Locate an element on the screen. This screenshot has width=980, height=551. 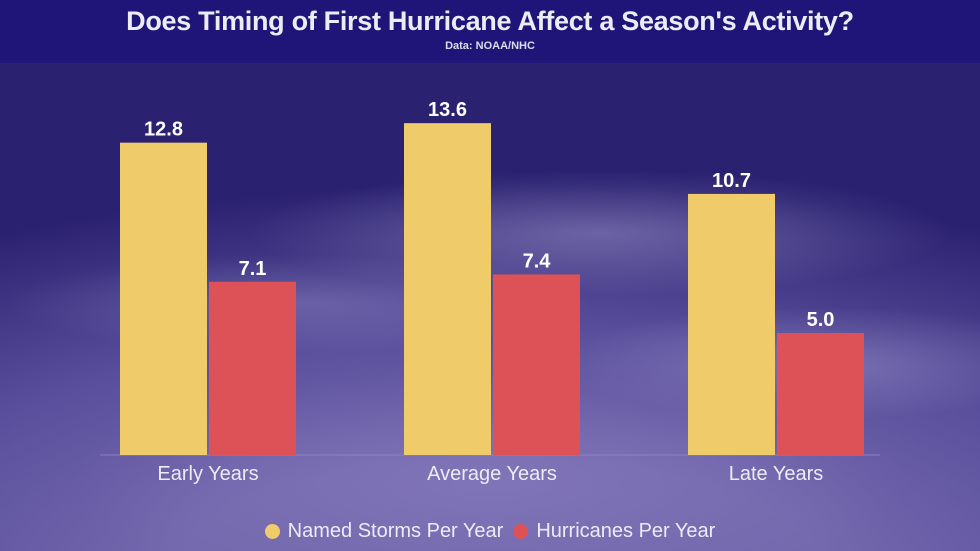
chart-header is located at coordinates (490, 31).